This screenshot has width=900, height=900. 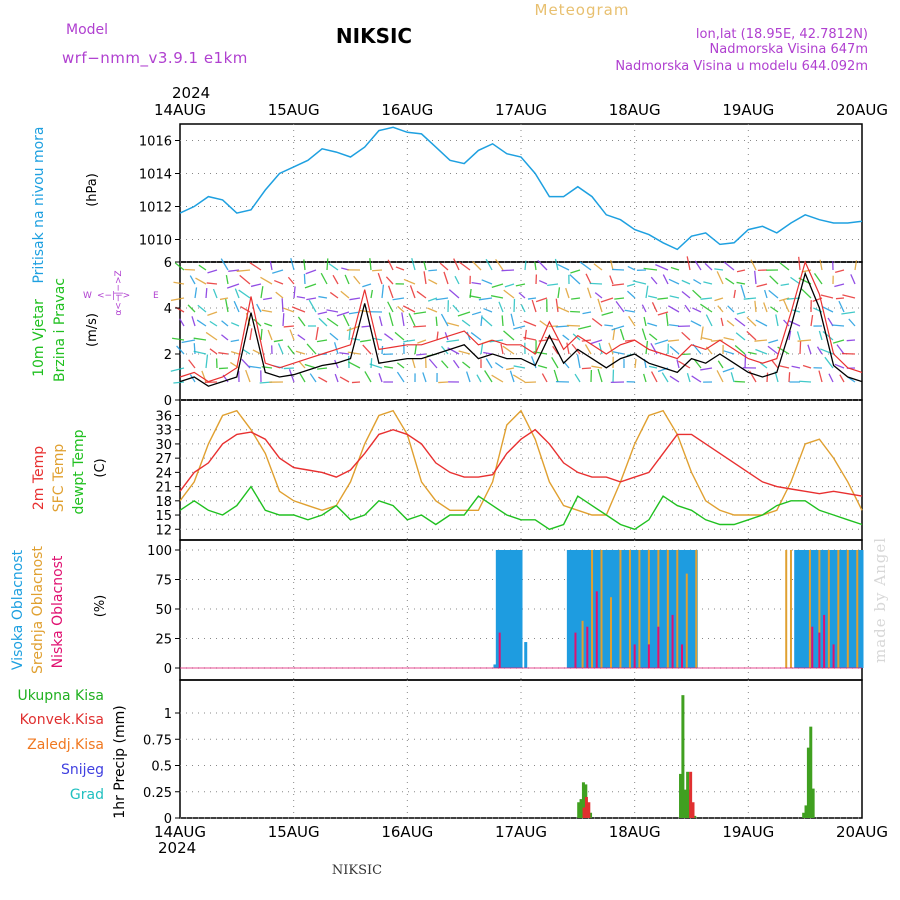 What do you see at coordinates (407, 832) in the screenshot?
I see `bottom-day-tick-label: 16AUG` at bounding box center [407, 832].